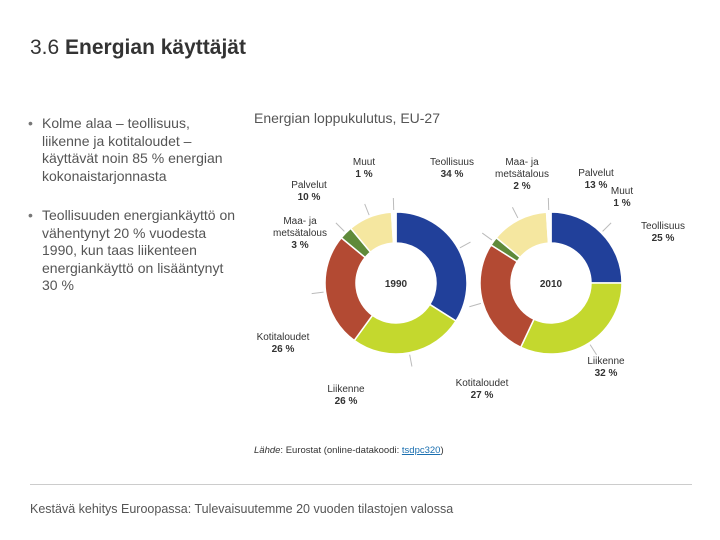 The width and height of the screenshot is (720, 540). Describe the element at coordinates (607, 227) in the screenshot. I see `leader-line-2010-teollisuus` at that location.